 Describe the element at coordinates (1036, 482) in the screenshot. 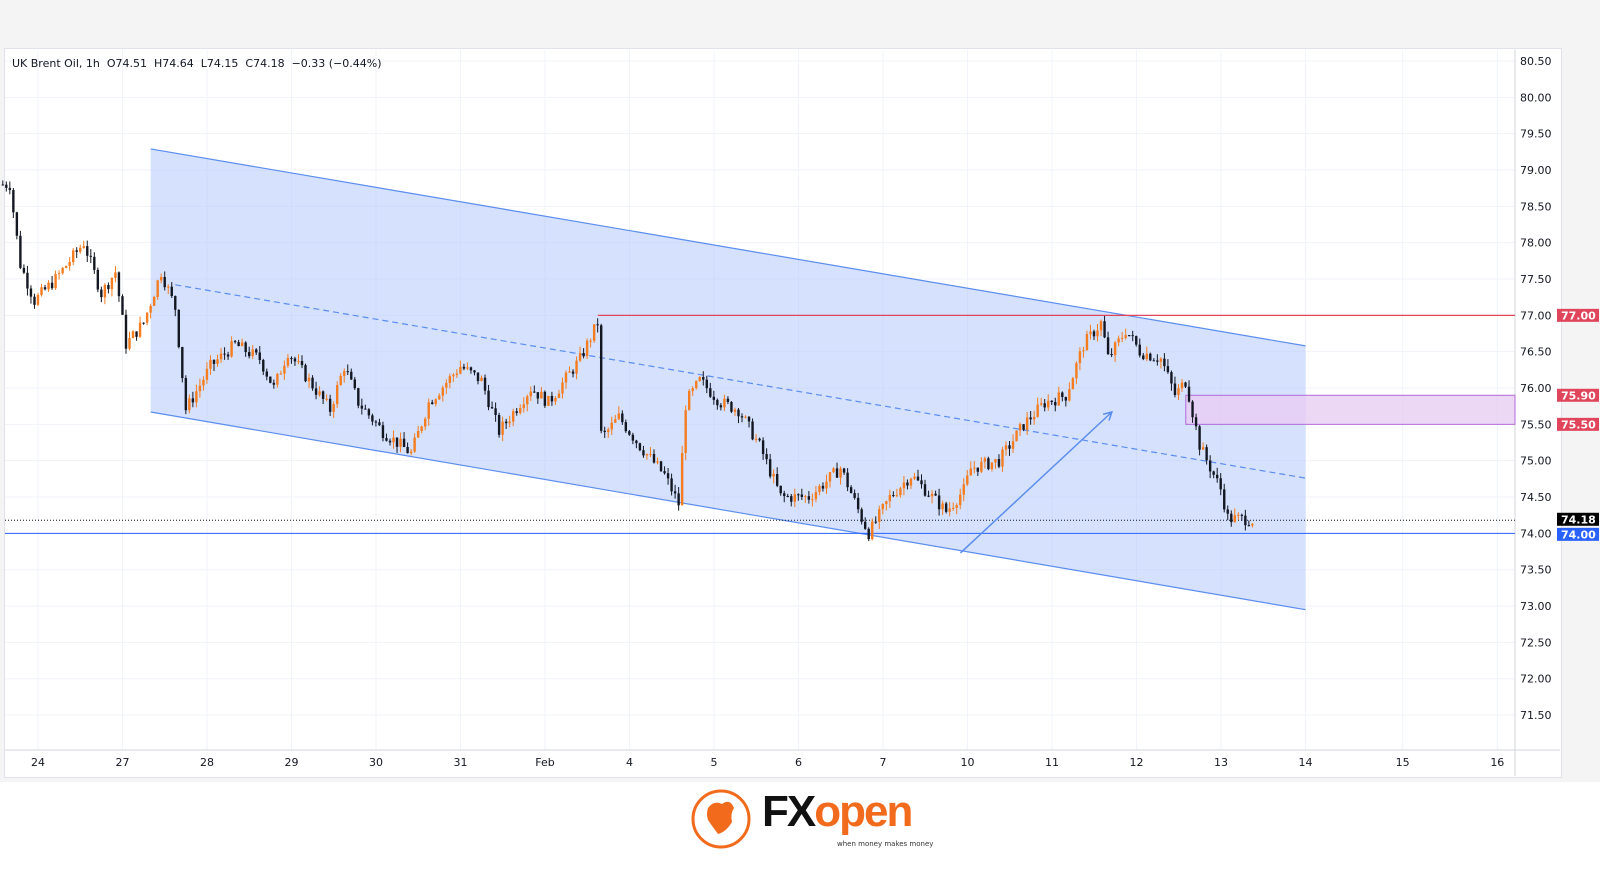

I see `trend-arrow` at that location.